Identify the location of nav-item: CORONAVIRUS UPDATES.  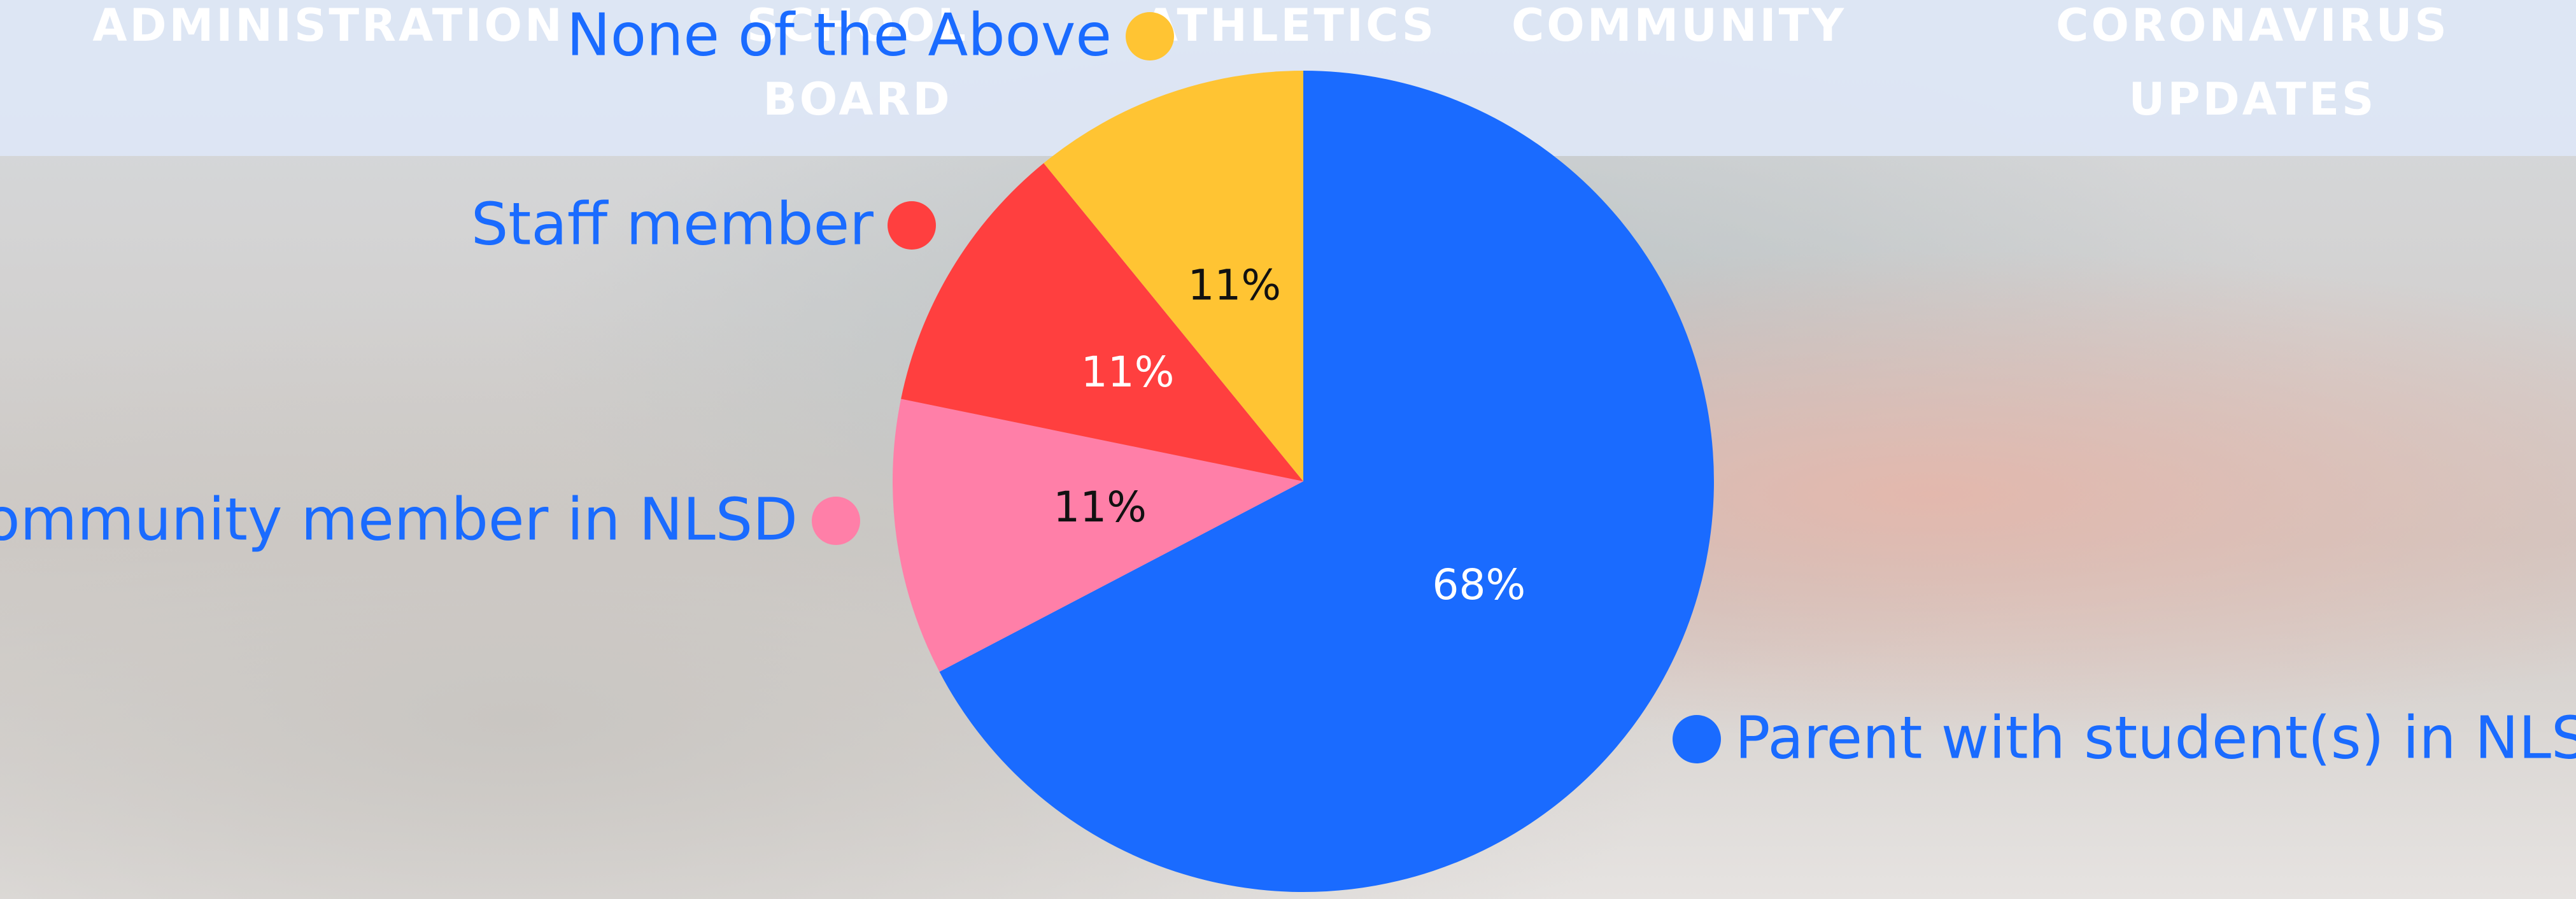
(2252, 63).